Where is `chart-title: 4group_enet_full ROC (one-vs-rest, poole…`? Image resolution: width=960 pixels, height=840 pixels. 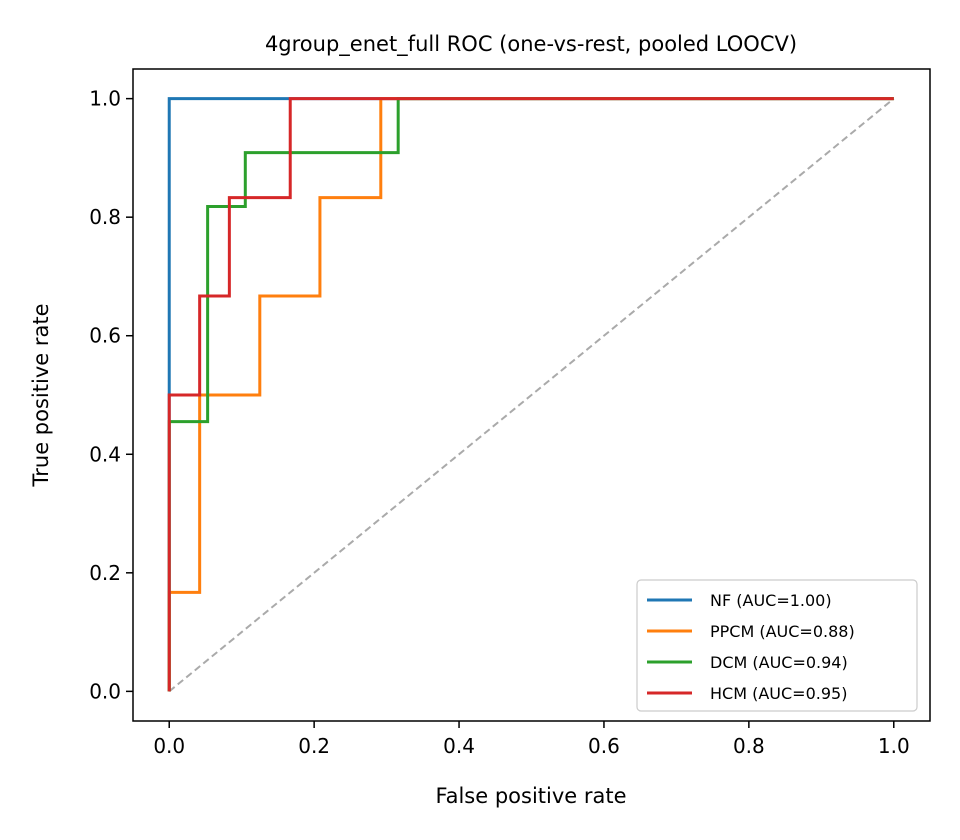 chart-title: 4group_enet_full ROC (one-vs-rest, poole… is located at coordinates (531, 44).